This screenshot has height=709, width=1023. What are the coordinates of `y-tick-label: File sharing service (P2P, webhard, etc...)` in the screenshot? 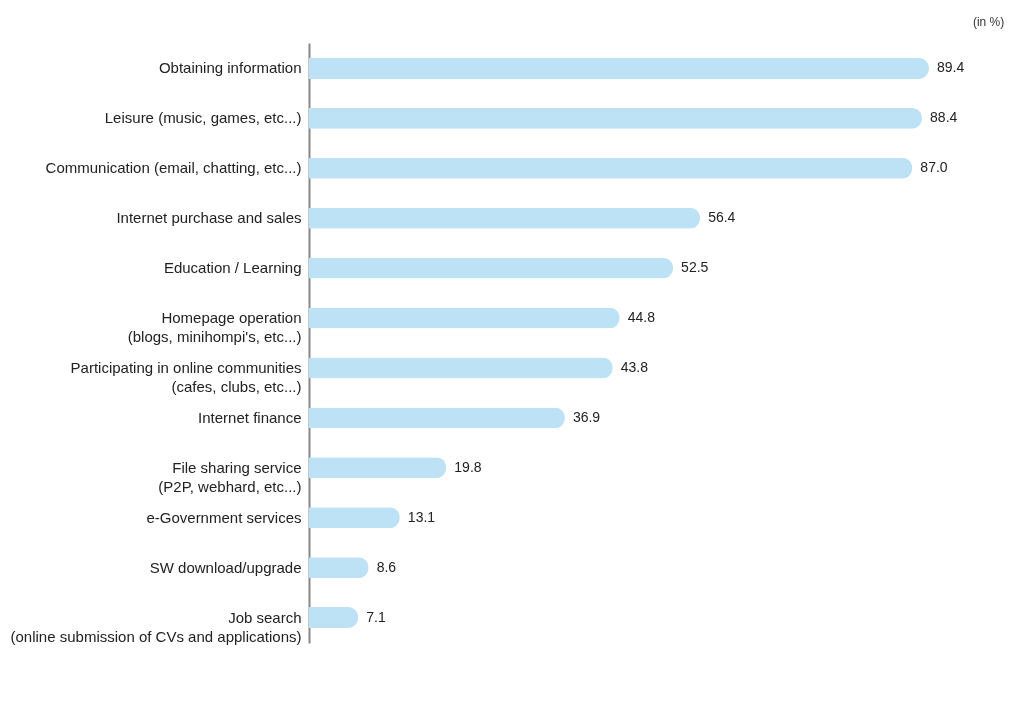 It's located at (230, 476).